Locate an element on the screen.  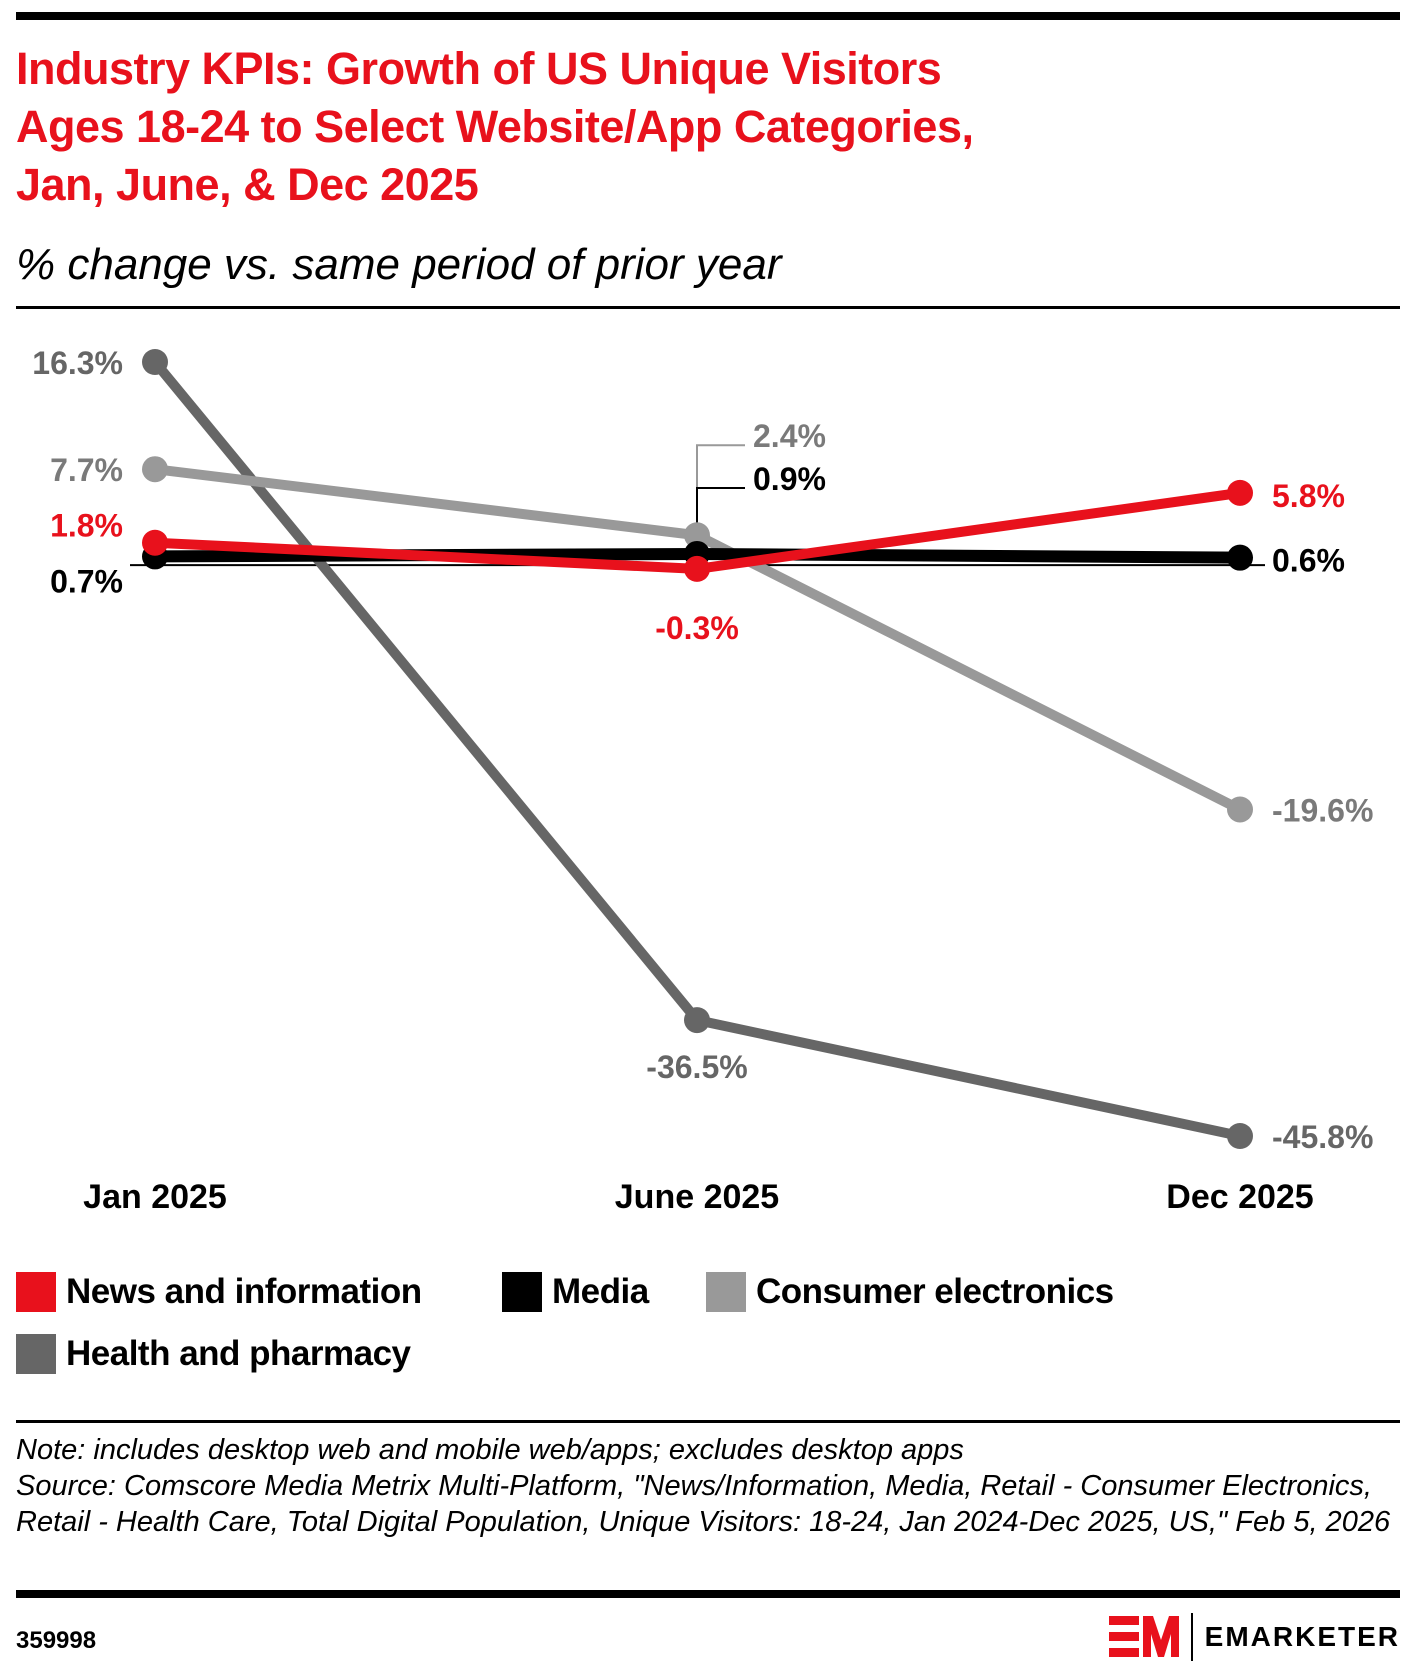
legend-item-media: Media is located at coordinates (575, 1292).